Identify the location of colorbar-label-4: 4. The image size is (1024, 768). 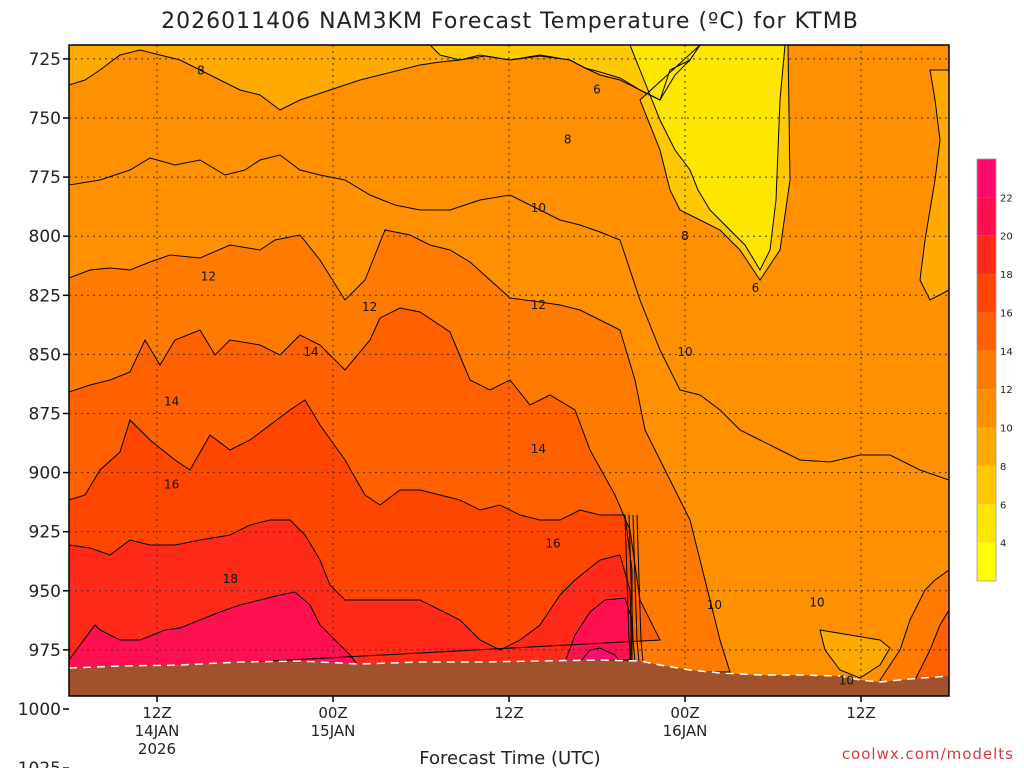
(1003, 544).